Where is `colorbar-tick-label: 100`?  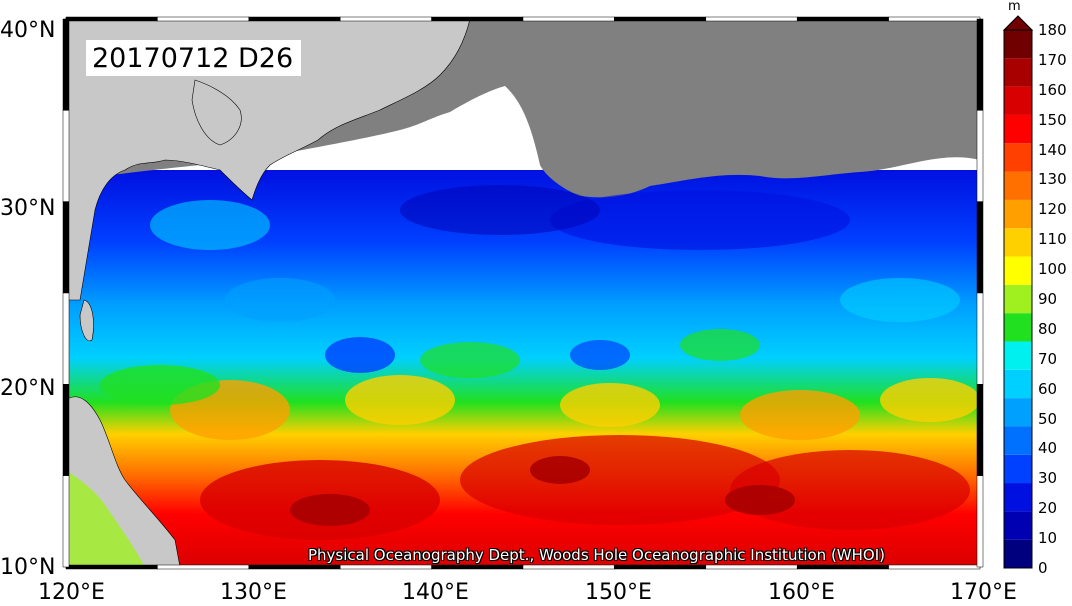 colorbar-tick-label: 100 is located at coordinates (1052, 269).